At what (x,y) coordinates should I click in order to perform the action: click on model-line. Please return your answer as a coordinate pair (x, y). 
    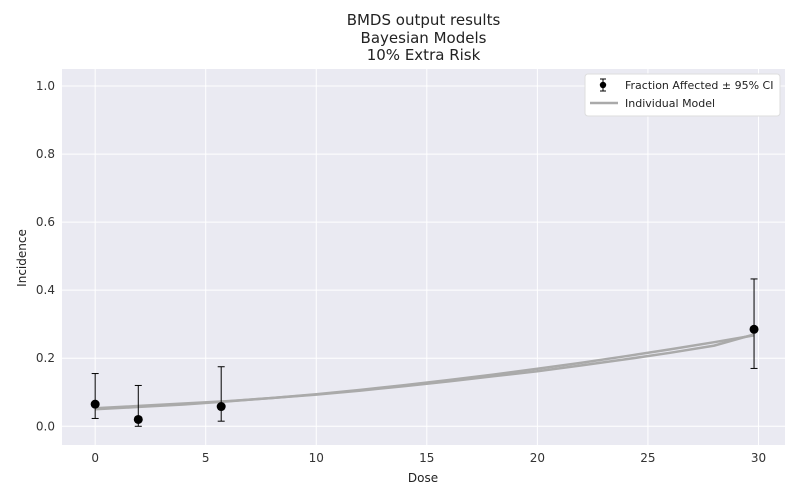
    Looking at the image, I should click on (425, 371).